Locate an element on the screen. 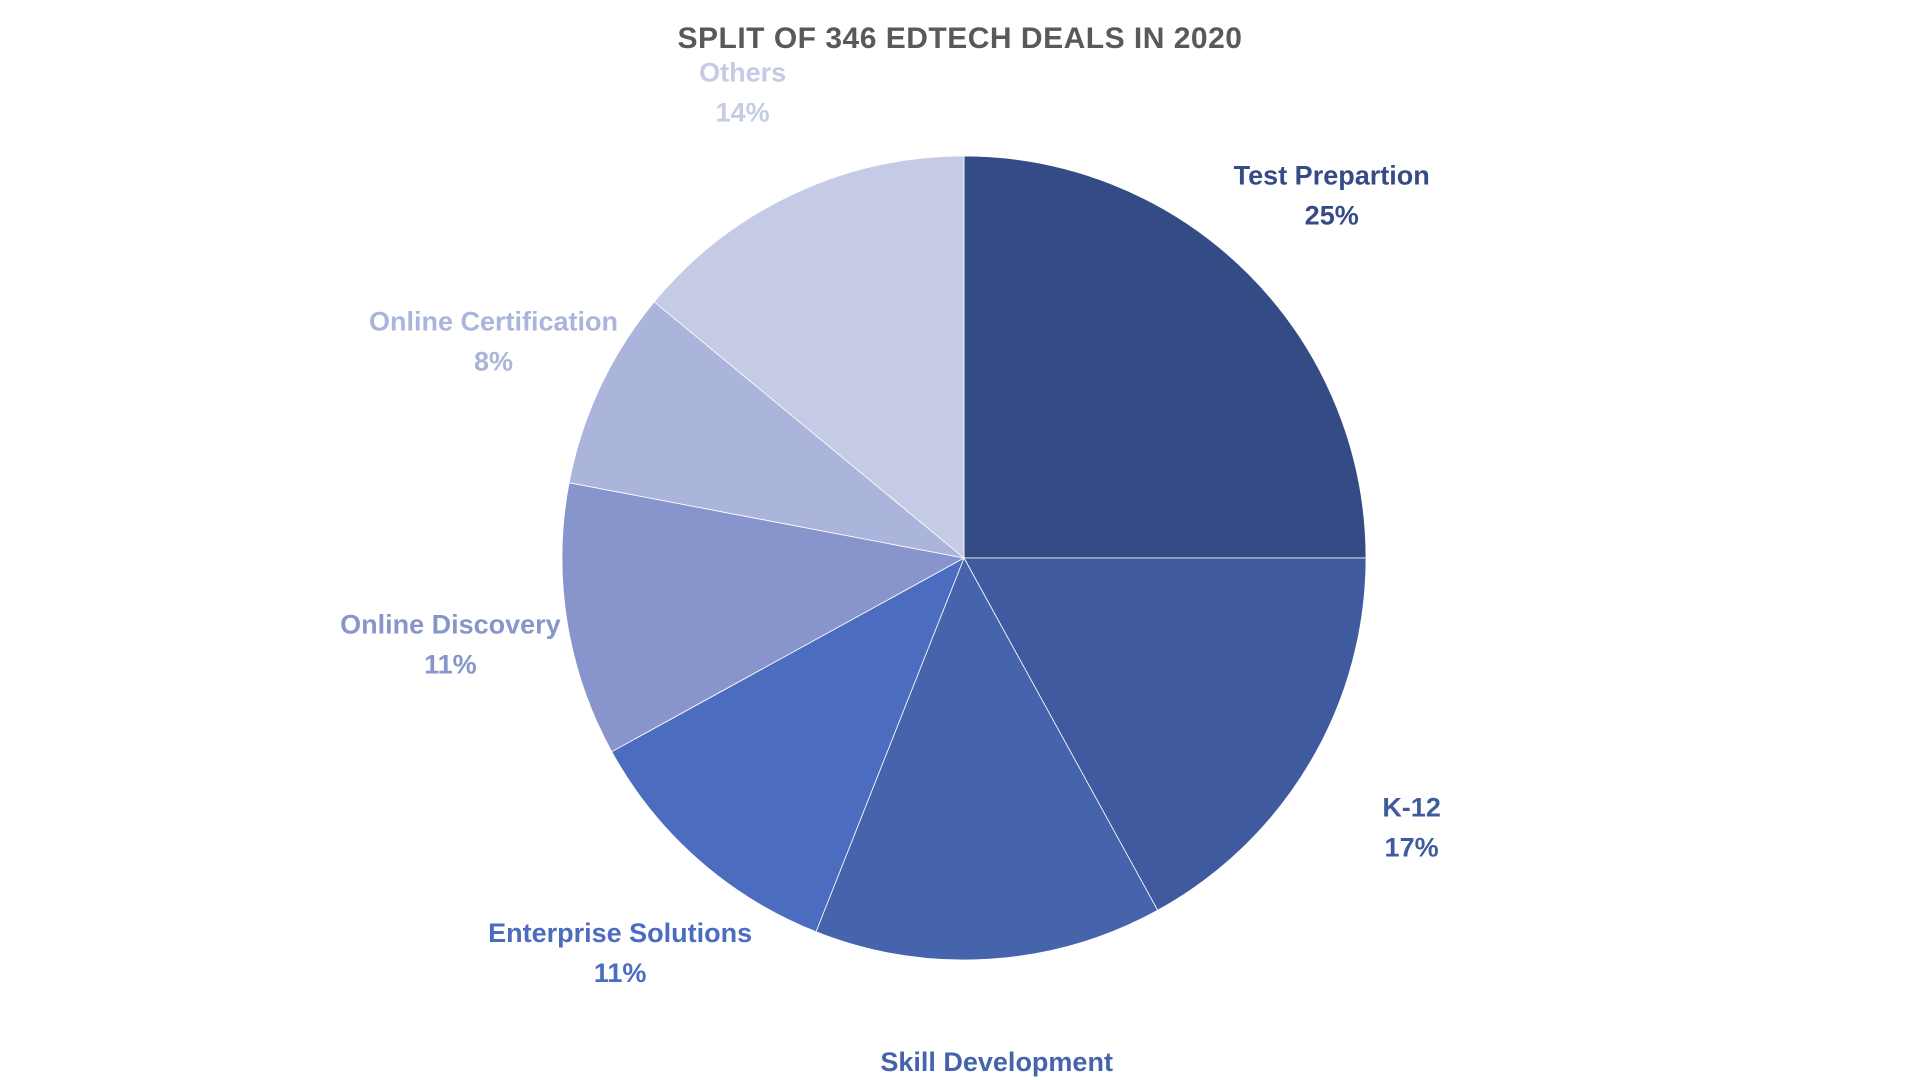 The height and width of the screenshot is (1080, 1920). pie-slice-others is located at coordinates (809, 357).